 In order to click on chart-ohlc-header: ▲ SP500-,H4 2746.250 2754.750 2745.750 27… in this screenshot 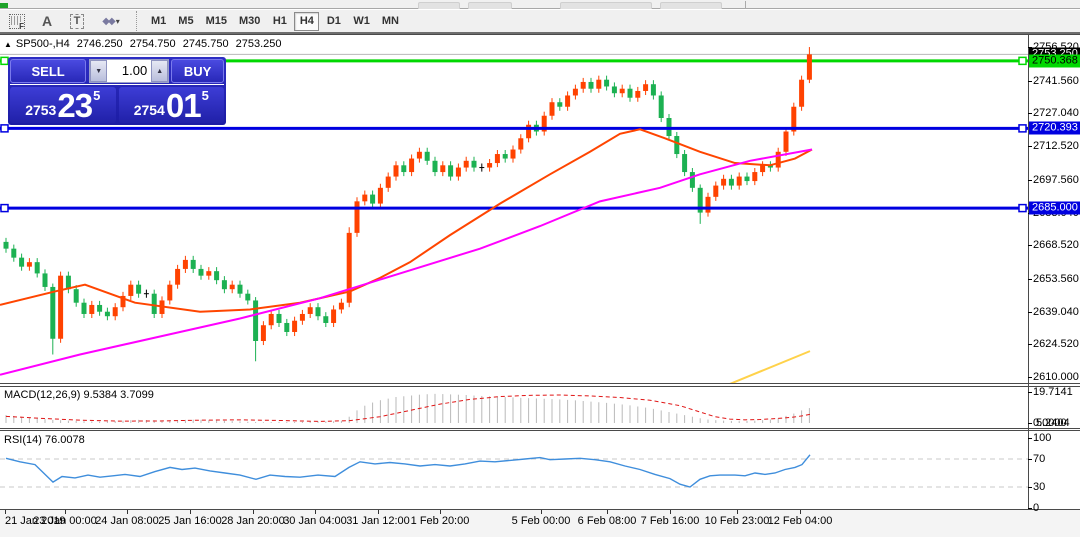, I will do `click(145, 44)`.